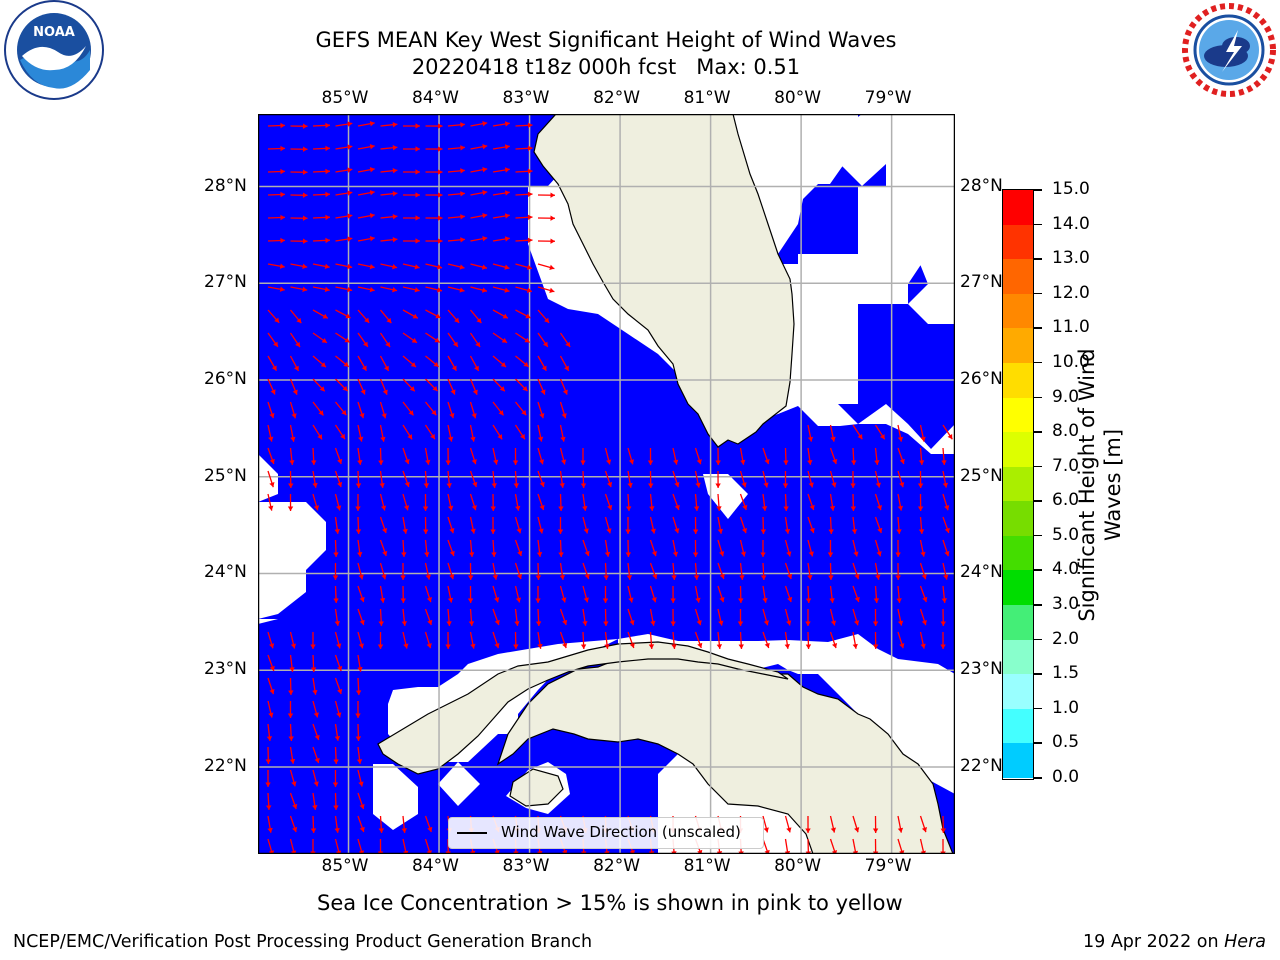 This screenshot has width=1280, height=960. I want to click on lon-tick-top: 85°W, so click(345, 98).